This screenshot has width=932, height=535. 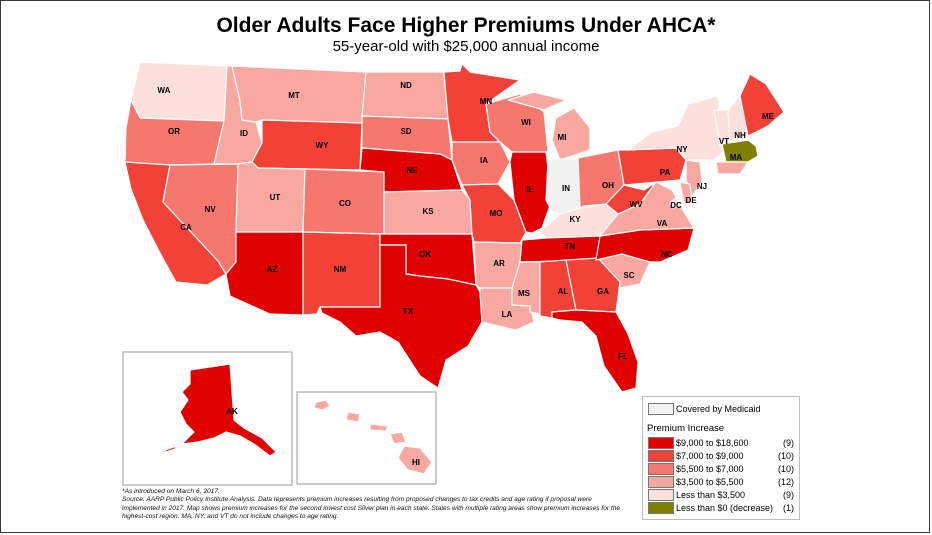 I want to click on state-FL, so click(x=595, y=351).